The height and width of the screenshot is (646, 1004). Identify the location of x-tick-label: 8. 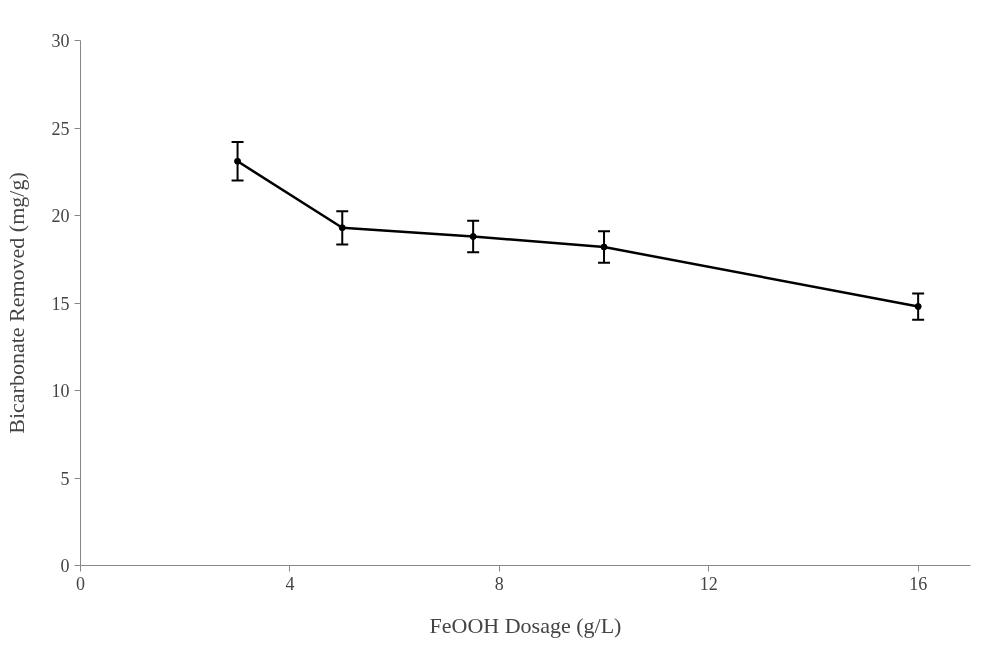
(499, 583).